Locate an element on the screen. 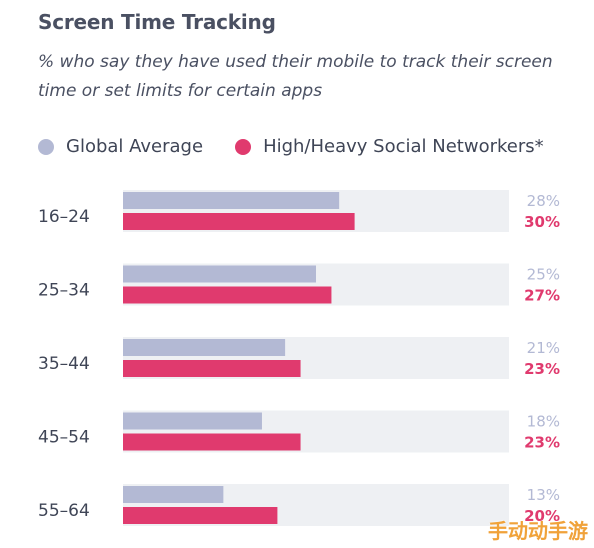 The height and width of the screenshot is (548, 594). legend-item-heavy-social-networkers: High/Heavy Social Networkers* is located at coordinates (389, 146).